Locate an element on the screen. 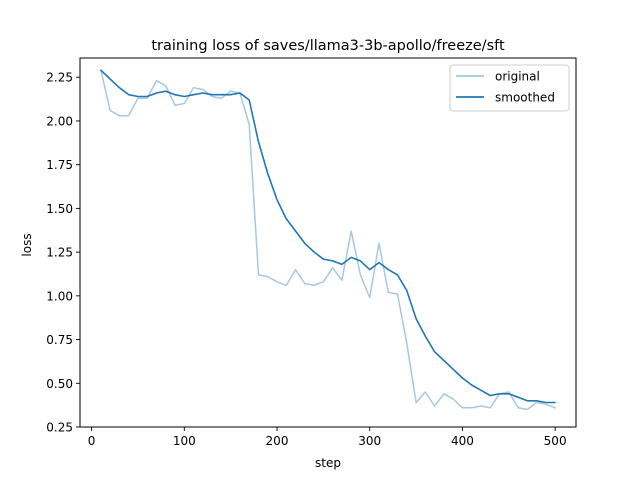 This screenshot has width=640, height=484. y-tick-label: 1.75 is located at coordinates (59, 165).